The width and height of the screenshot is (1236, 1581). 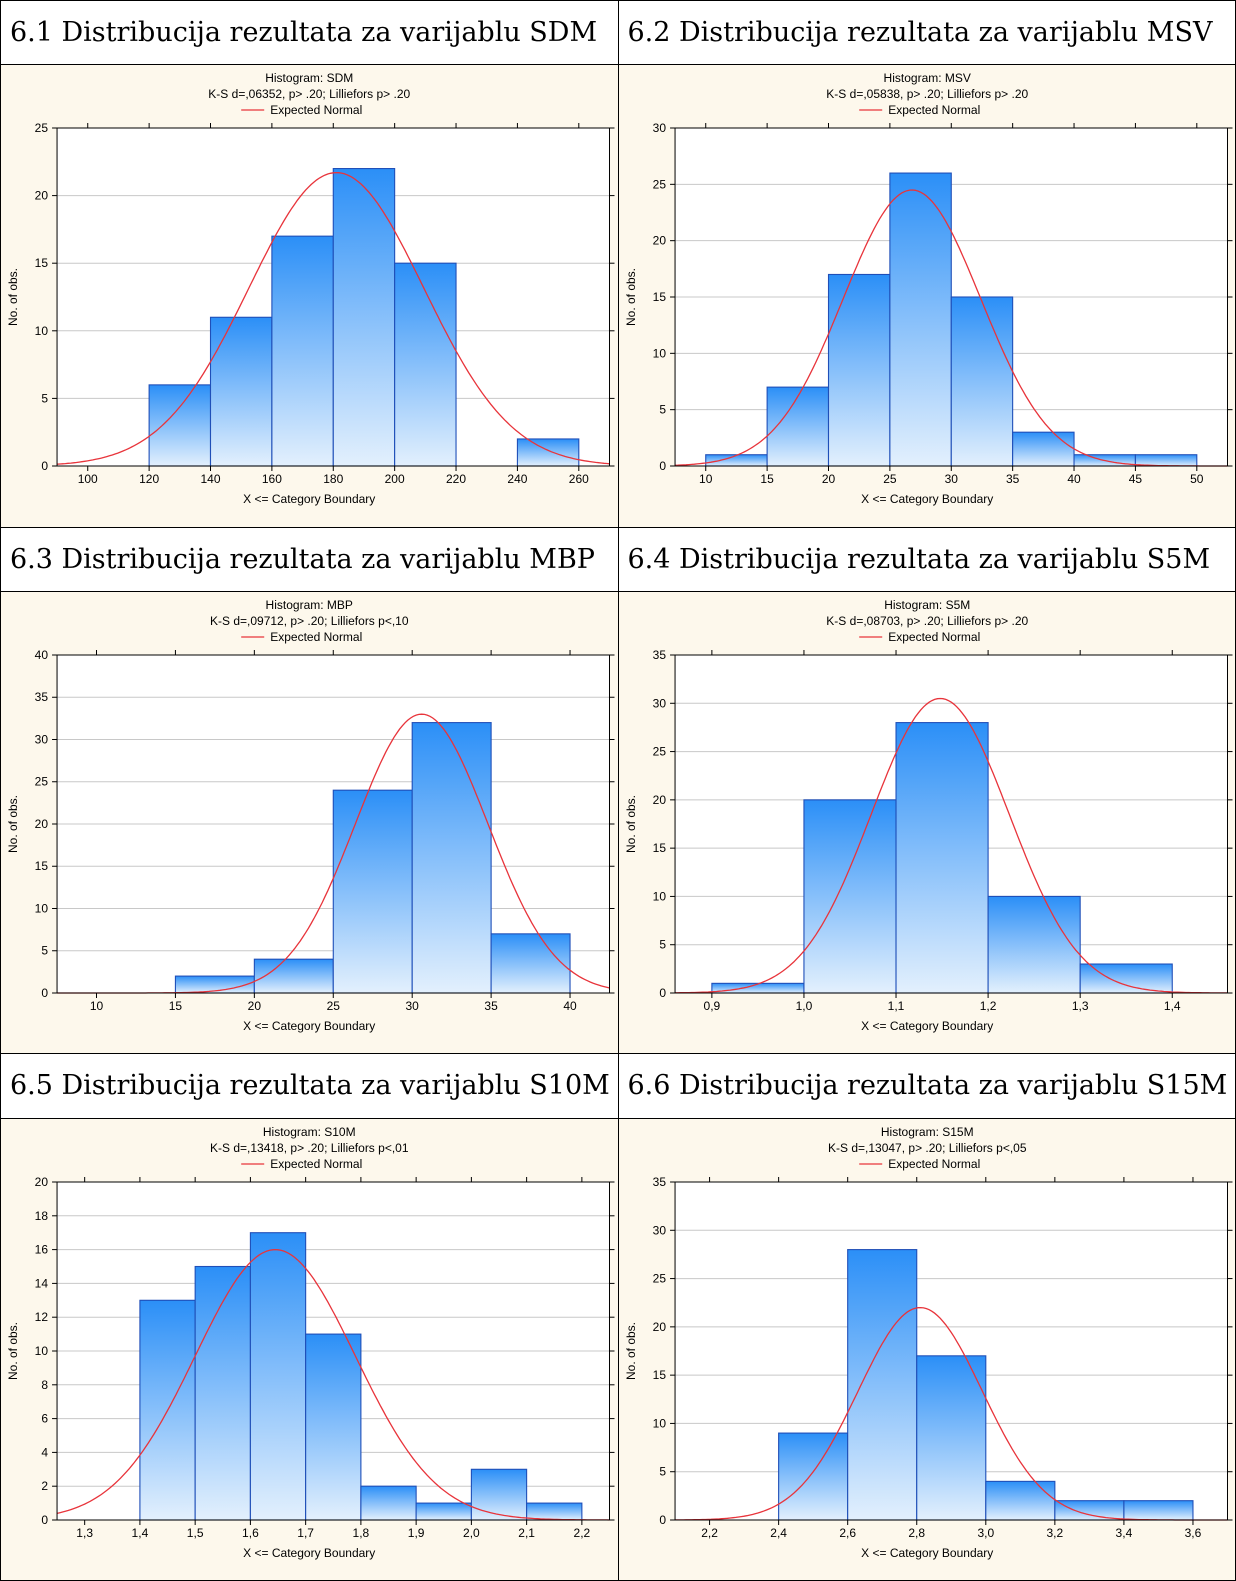 I want to click on x-tick-label: 40, so click(x=570, y=1006).